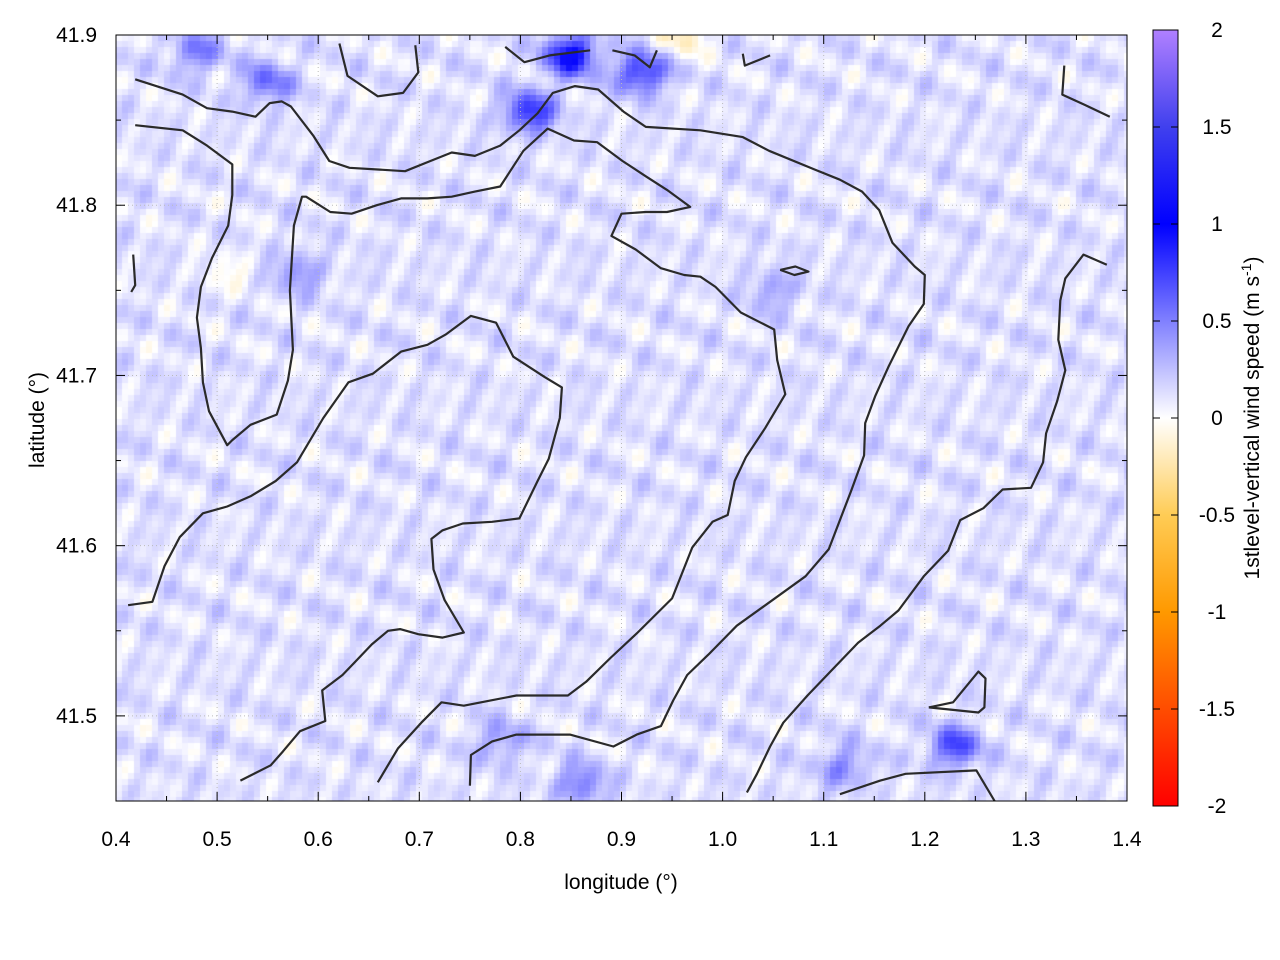 The height and width of the screenshot is (960, 1280). What do you see at coordinates (1216, 127) in the screenshot?
I see `colorbar-tick-label: 1.5` at bounding box center [1216, 127].